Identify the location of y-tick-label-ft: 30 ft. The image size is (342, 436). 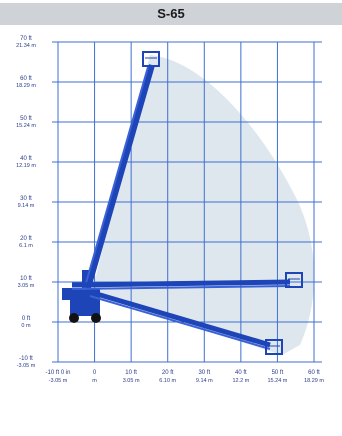
(26, 199).